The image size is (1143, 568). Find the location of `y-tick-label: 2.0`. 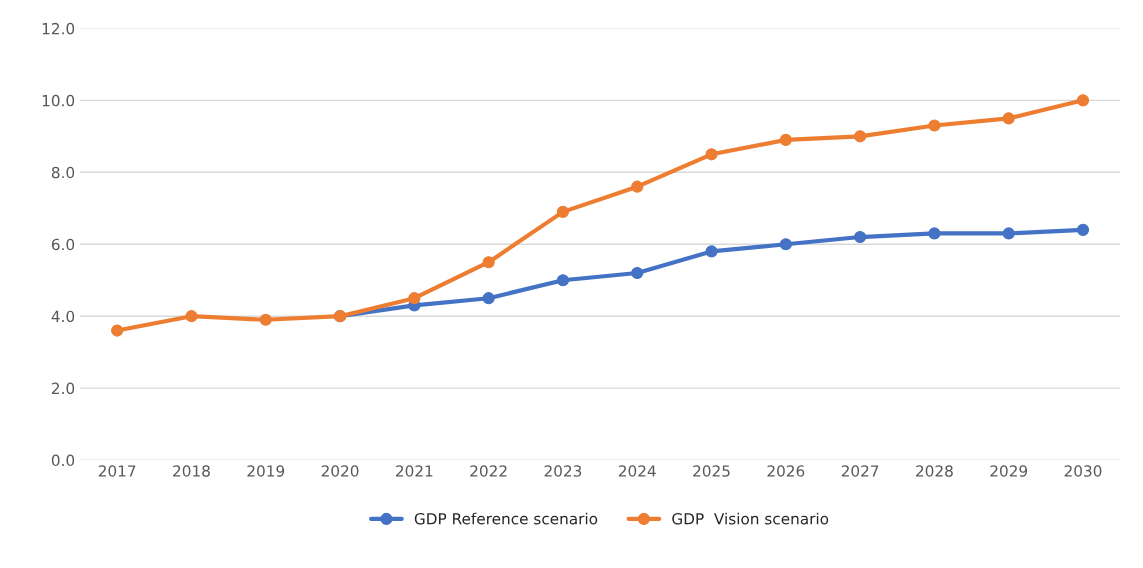

y-tick-label: 2.0 is located at coordinates (63, 388).